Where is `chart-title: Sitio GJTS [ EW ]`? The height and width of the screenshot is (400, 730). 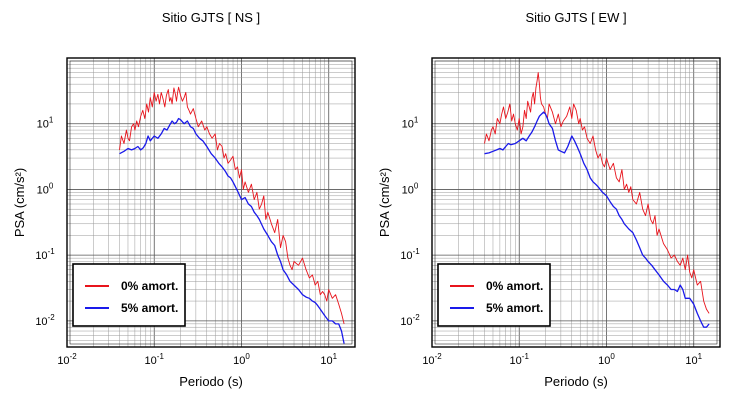 chart-title: Sitio GJTS [ EW ] is located at coordinates (575, 17).